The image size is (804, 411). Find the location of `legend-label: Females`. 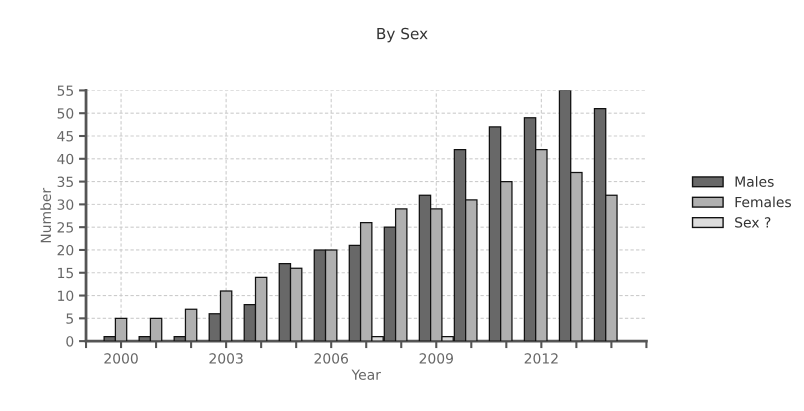

legend-label: Females is located at coordinates (763, 202).